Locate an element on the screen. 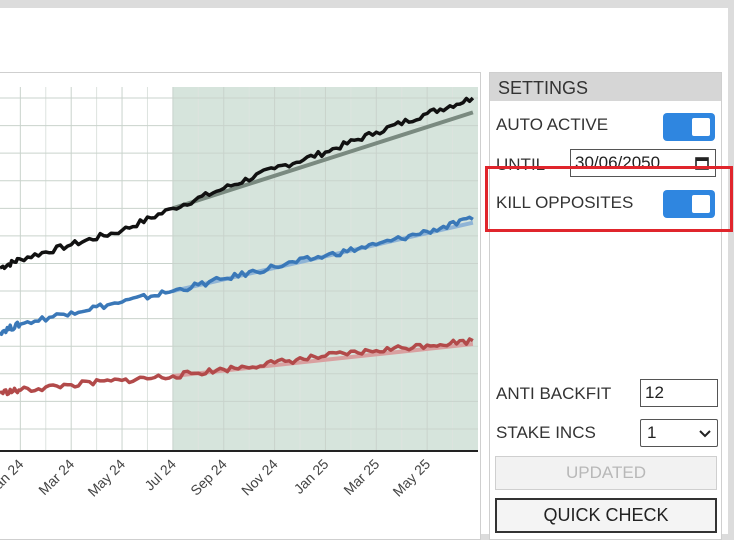 This screenshot has width=734, height=540. red-series-line is located at coordinates (237, 367).